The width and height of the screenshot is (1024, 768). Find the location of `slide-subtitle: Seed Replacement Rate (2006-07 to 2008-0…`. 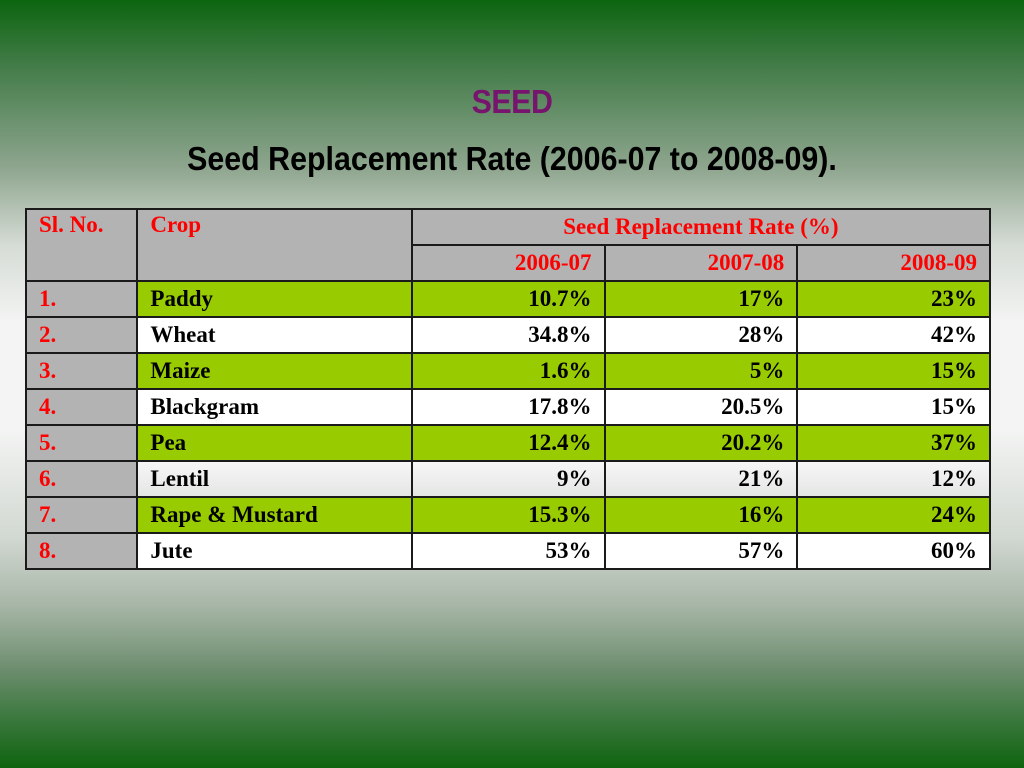

slide-subtitle: Seed Replacement Rate (2006-07 to 2008-0… is located at coordinates (512, 158).